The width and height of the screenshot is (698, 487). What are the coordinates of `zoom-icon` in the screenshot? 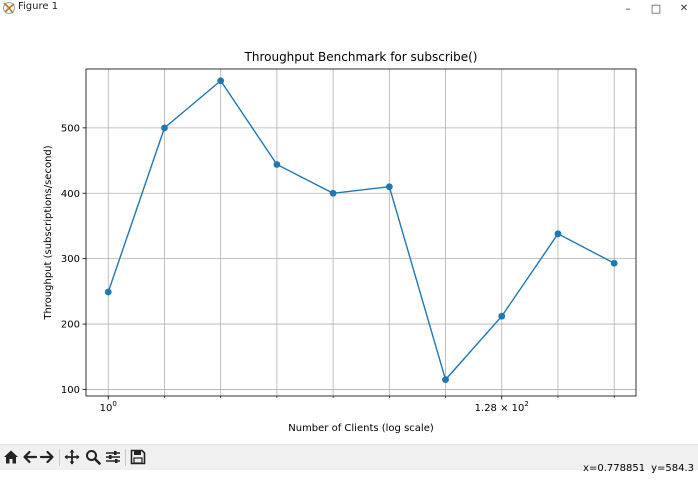 It's located at (93, 457).